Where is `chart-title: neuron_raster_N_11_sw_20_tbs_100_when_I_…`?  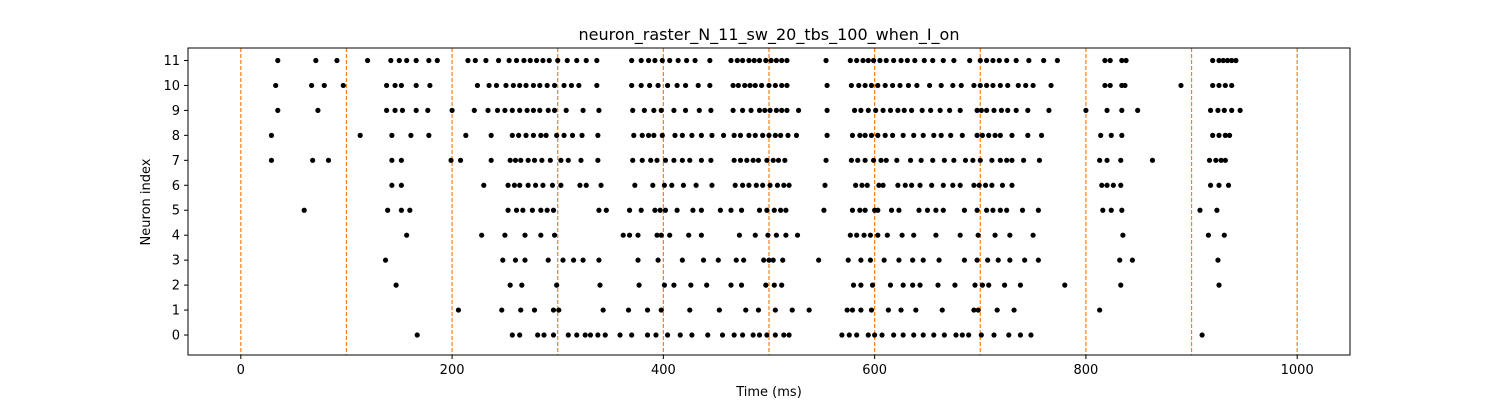
chart-title: neuron_raster_N_11_sw_20_tbs_100_when_I_… is located at coordinates (769, 35).